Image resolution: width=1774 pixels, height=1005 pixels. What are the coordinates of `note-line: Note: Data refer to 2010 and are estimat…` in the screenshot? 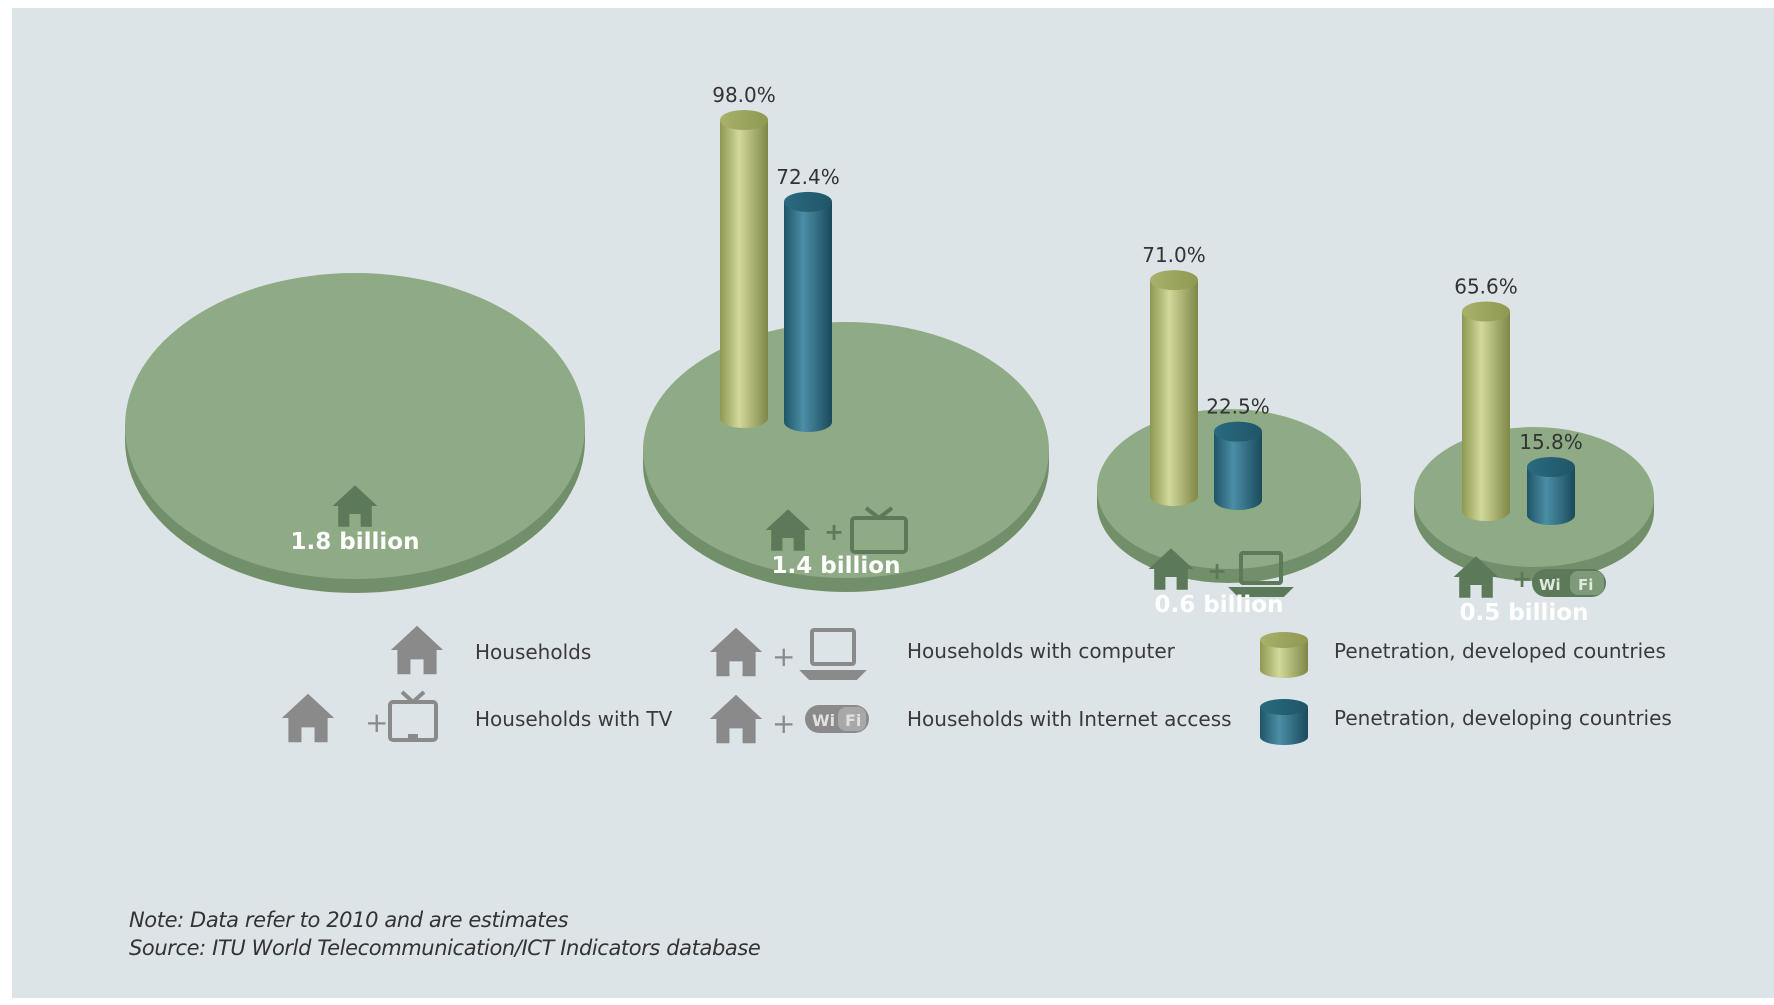 It's located at (349, 920).